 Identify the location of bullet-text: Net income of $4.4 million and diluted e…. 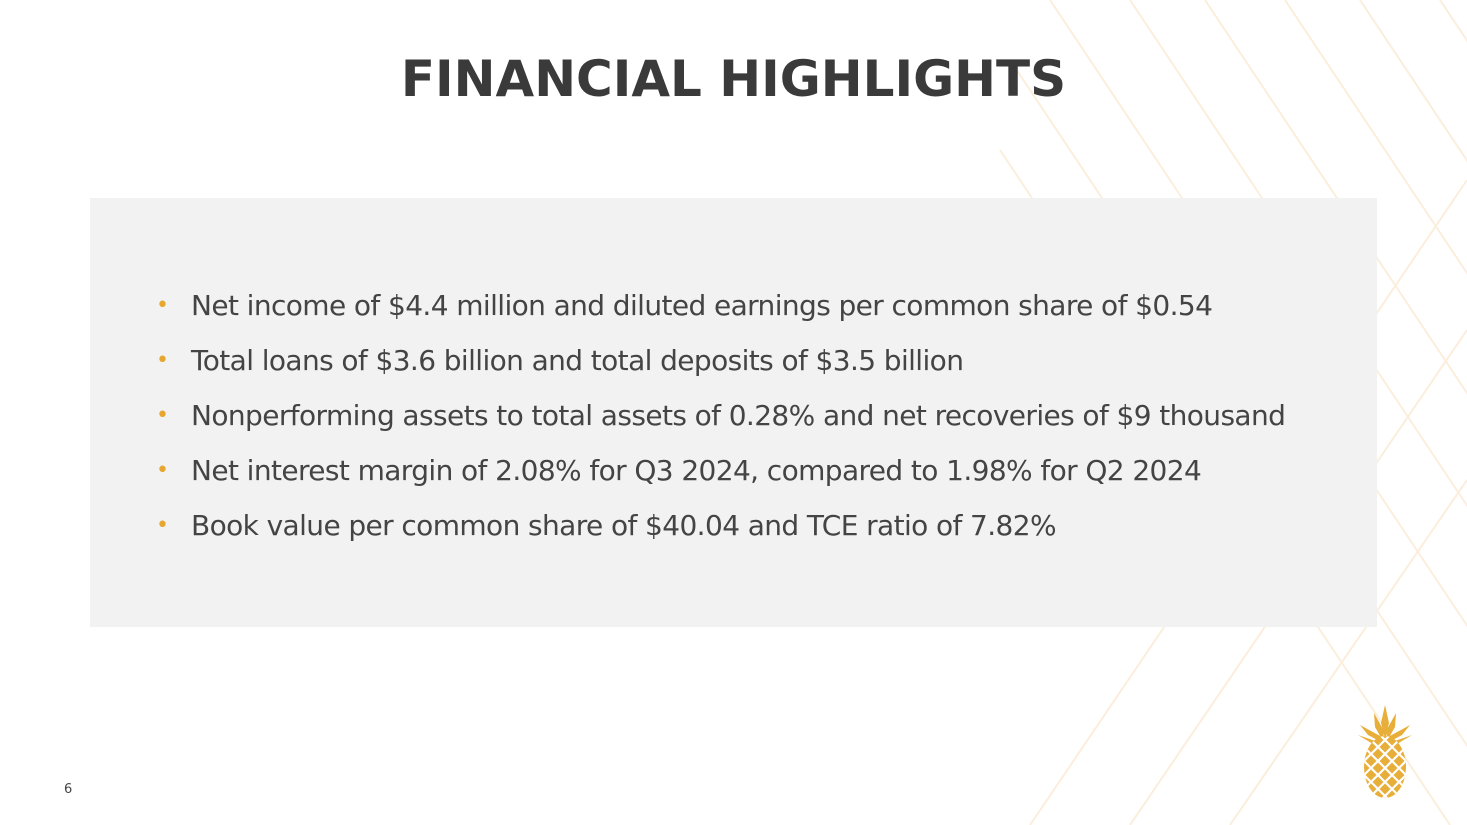
(702, 305).